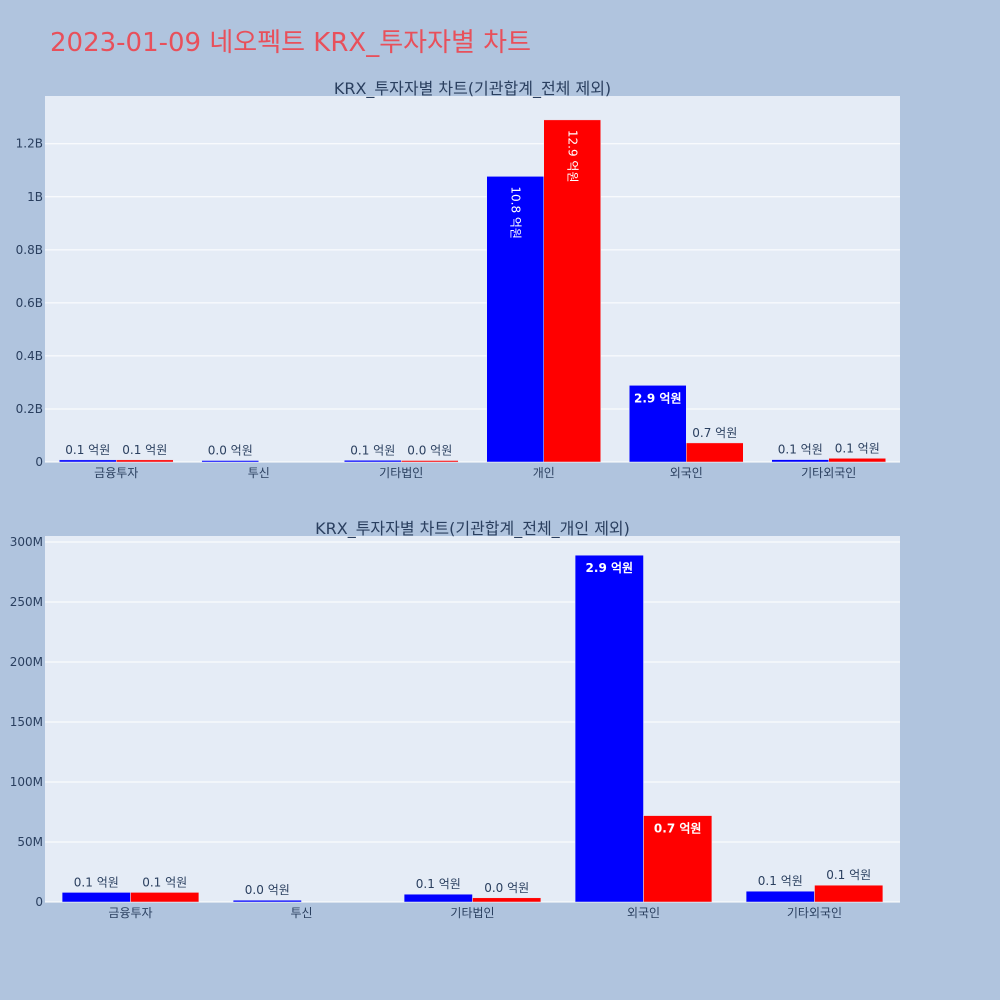 The image size is (1000, 1000). What do you see at coordinates (26, 782) in the screenshot?
I see `y-tick-label: 100M` at bounding box center [26, 782].